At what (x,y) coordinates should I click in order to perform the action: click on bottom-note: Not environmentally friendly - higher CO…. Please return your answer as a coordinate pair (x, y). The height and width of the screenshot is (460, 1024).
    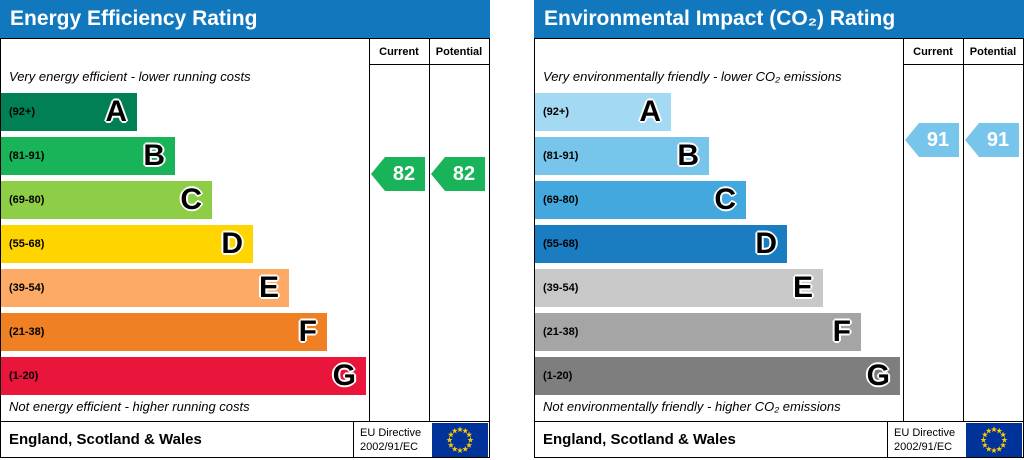
    Looking at the image, I should click on (692, 406).